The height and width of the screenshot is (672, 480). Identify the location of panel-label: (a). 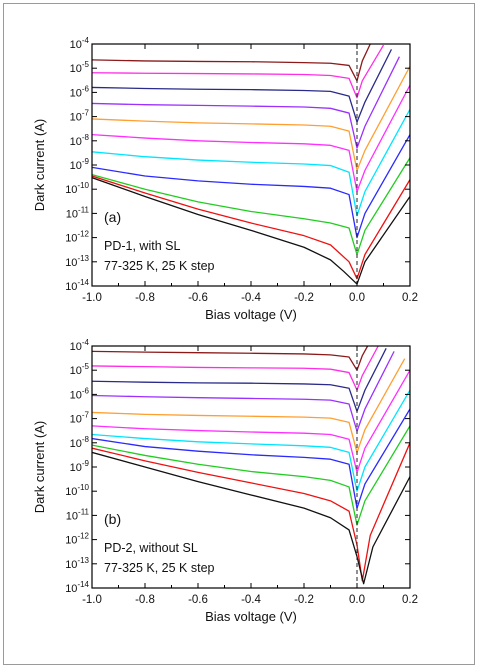
(112, 217).